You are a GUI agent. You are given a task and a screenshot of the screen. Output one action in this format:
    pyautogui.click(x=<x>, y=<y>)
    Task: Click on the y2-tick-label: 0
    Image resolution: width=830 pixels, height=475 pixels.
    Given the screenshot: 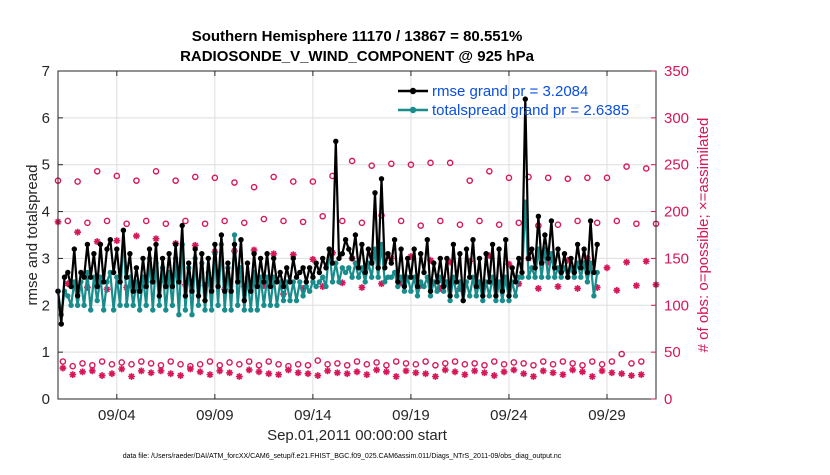 What is the action you would take?
    pyautogui.click(x=668, y=399)
    